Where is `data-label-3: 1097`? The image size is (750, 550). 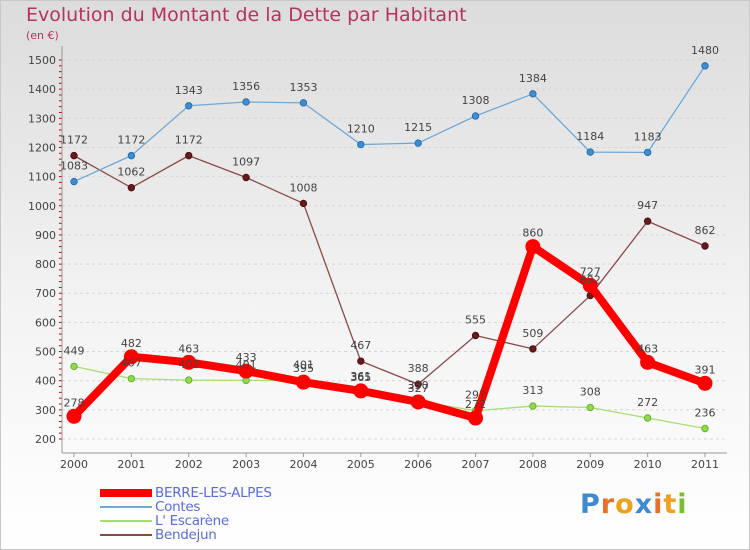 data-label-3: 1097 is located at coordinates (246, 161).